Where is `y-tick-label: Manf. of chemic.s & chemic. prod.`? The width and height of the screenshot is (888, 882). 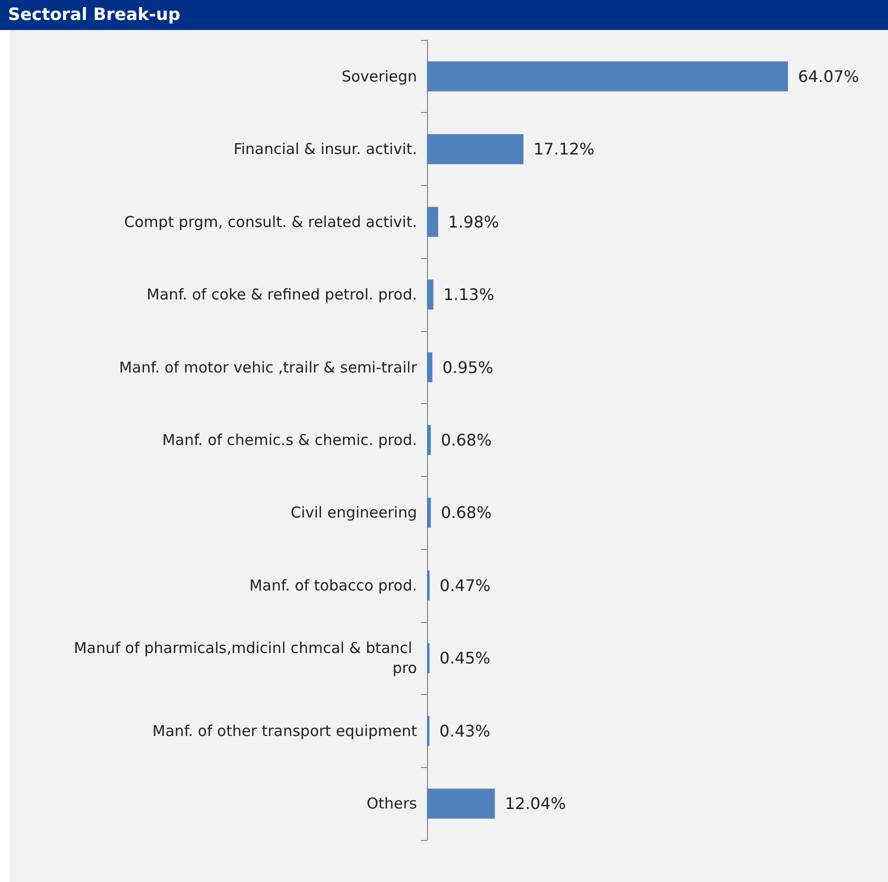 y-tick-label: Manf. of chemic.s & chemic. prod. is located at coordinates (289, 440).